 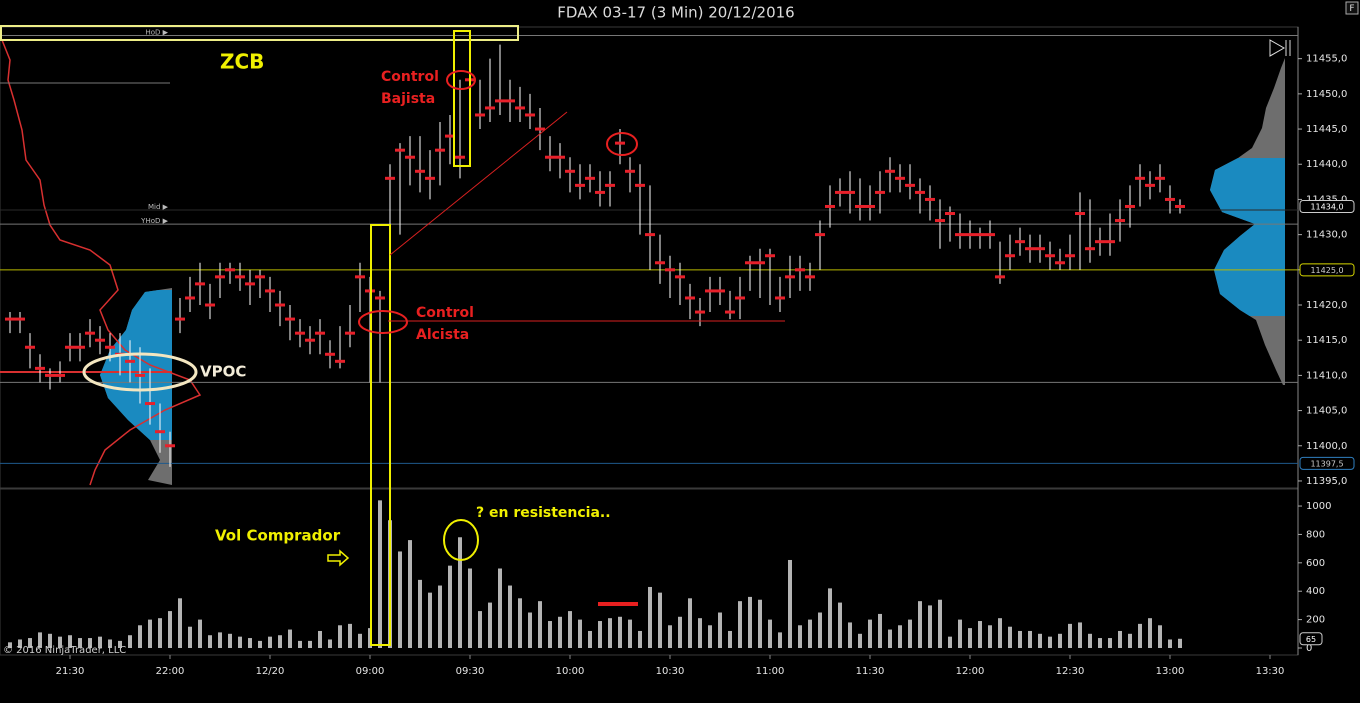 What do you see at coordinates (1315, 620) in the screenshot?
I see `y-tick-label: 200` at bounding box center [1315, 620].